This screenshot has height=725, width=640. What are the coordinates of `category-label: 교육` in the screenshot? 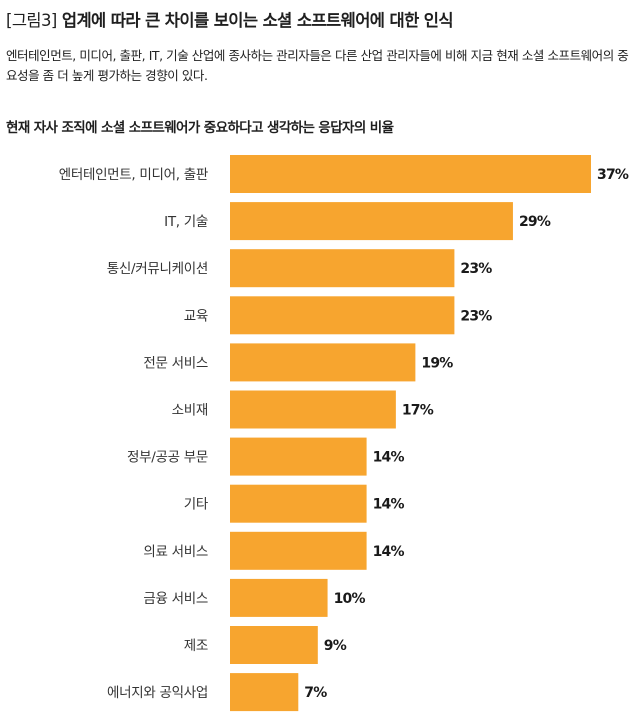 It's located at (196, 316).